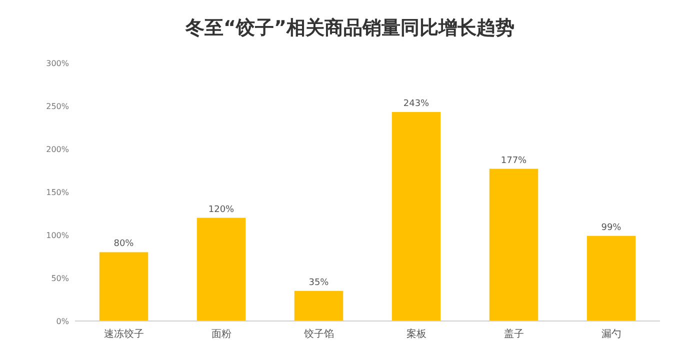  Describe the element at coordinates (611, 227) in the screenshot. I see `data-label: 99%` at that location.